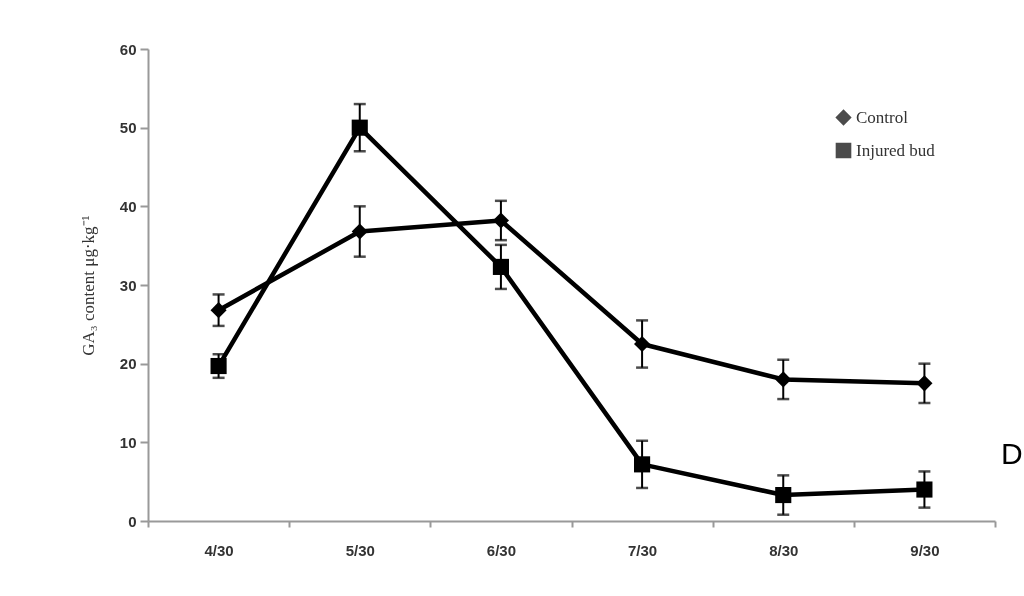  Describe the element at coordinates (128, 49) in the screenshot. I see `y-tick-label: 60` at that location.